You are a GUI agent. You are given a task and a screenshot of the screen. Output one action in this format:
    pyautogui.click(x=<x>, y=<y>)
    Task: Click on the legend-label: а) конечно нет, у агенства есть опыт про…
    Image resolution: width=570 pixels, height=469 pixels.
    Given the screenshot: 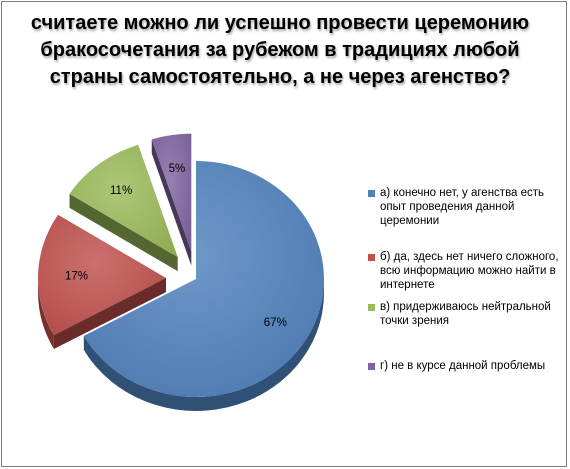 What is the action you would take?
    pyautogui.click(x=462, y=207)
    